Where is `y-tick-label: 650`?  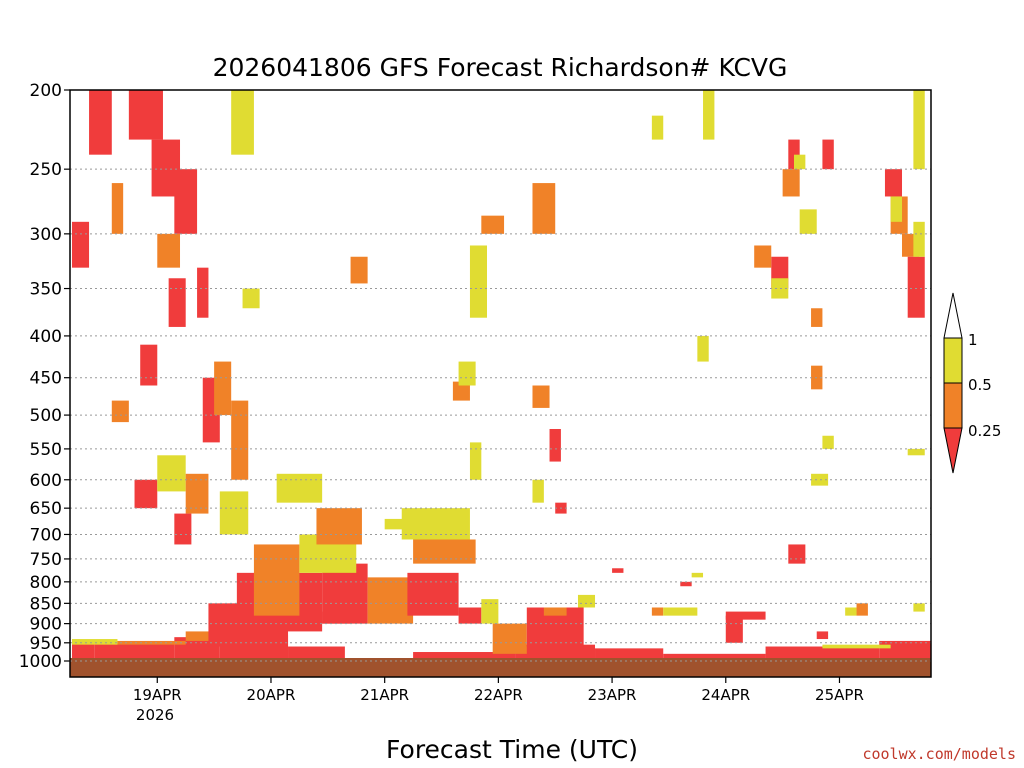
y-tick-label: 650 is located at coordinates (46, 509).